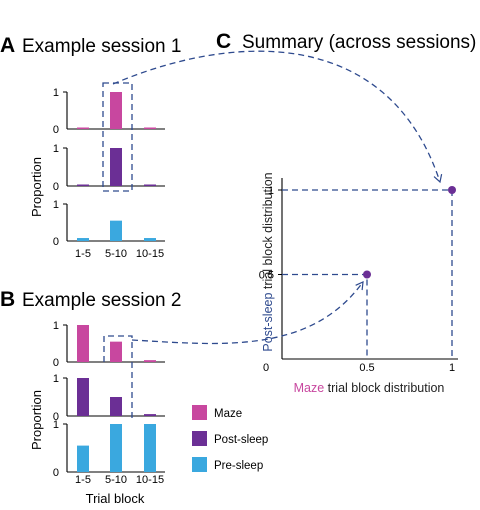  I want to click on panel-a-minichart-post-sleep: 10, so click(109, 168).